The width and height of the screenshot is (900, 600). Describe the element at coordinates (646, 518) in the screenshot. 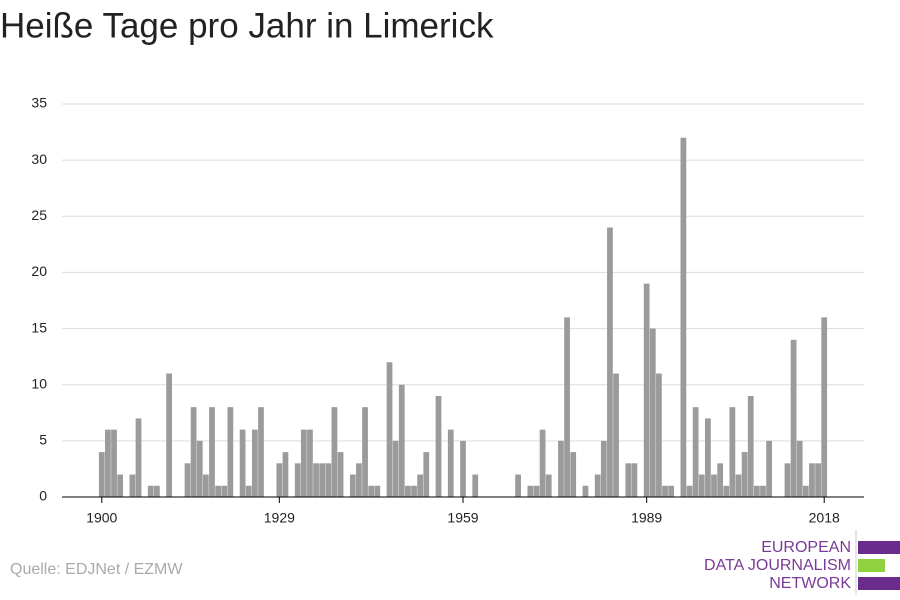

I see `x-tick-label: 1989` at that location.